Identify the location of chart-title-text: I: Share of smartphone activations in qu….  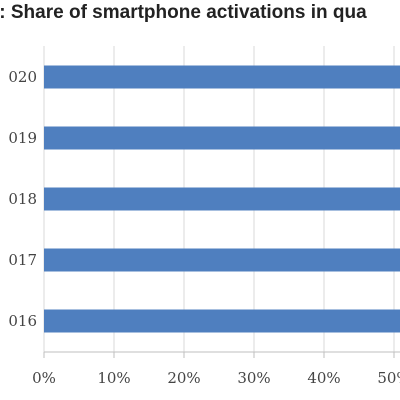
(183, 12).